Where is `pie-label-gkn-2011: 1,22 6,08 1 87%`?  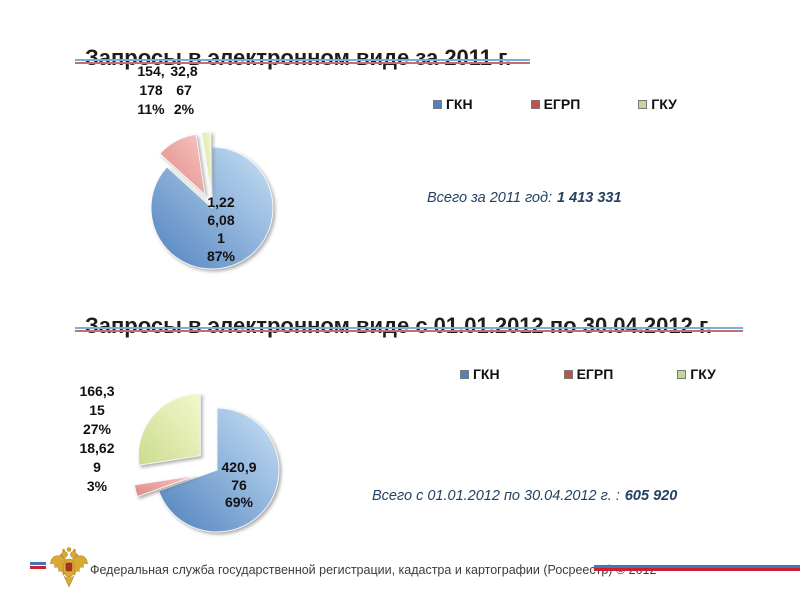 pie-label-gkn-2011: 1,22 6,08 1 87% is located at coordinates (221, 229).